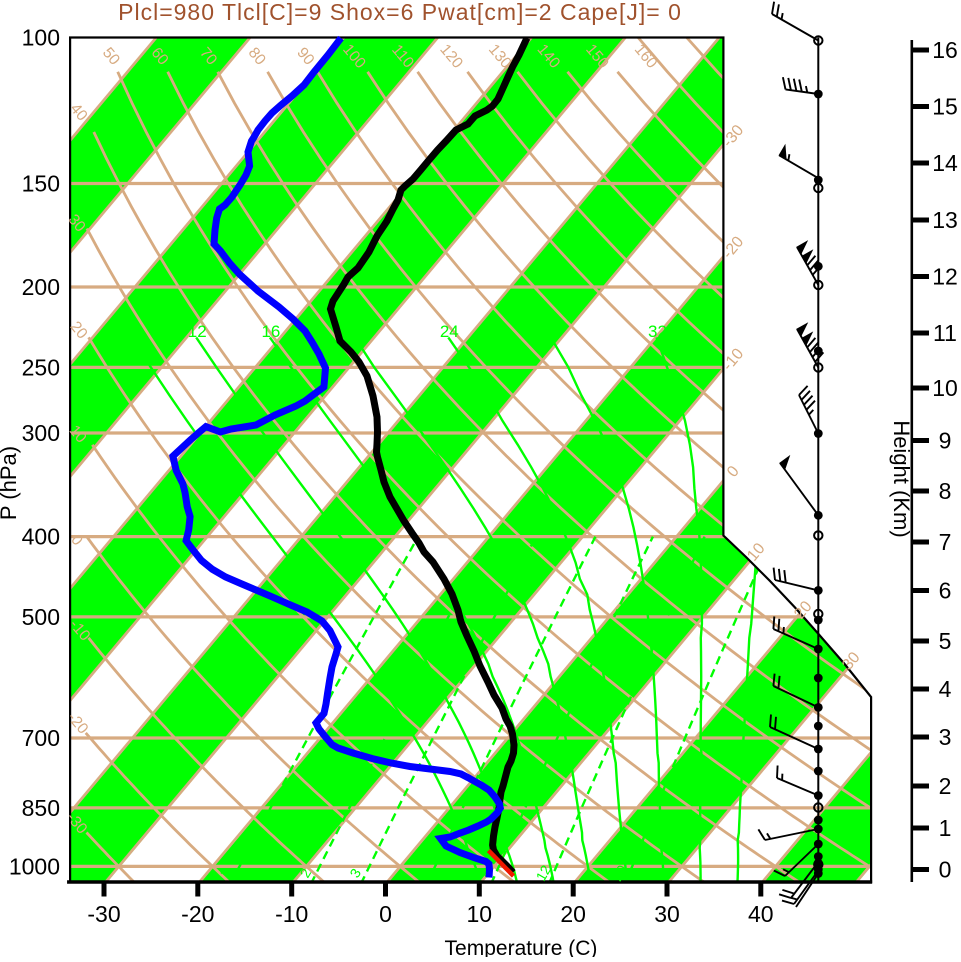  What do you see at coordinates (901, 478) in the screenshot?
I see `svg-text: Height (Km)` at bounding box center [901, 478].